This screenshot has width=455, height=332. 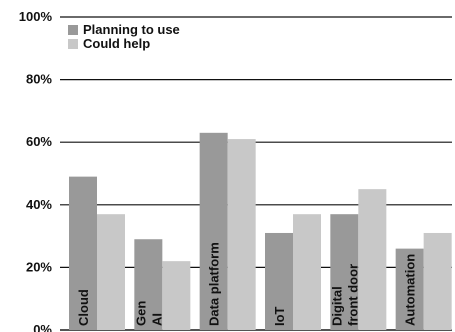 I want to click on category-label: Gen, so click(x=140, y=313).